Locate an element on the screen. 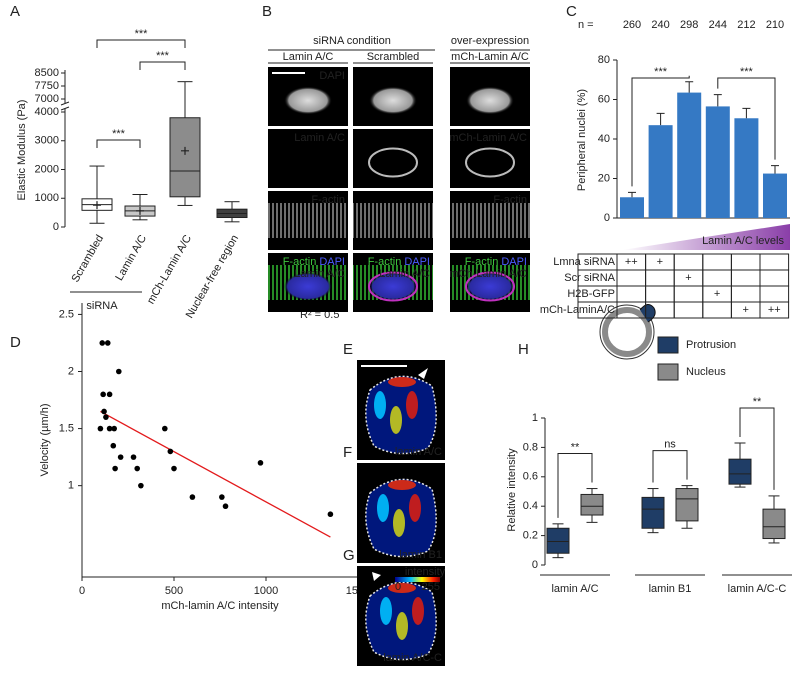 The width and height of the screenshot is (800, 676). column-header: Lamin A/C is located at coordinates (308, 57).